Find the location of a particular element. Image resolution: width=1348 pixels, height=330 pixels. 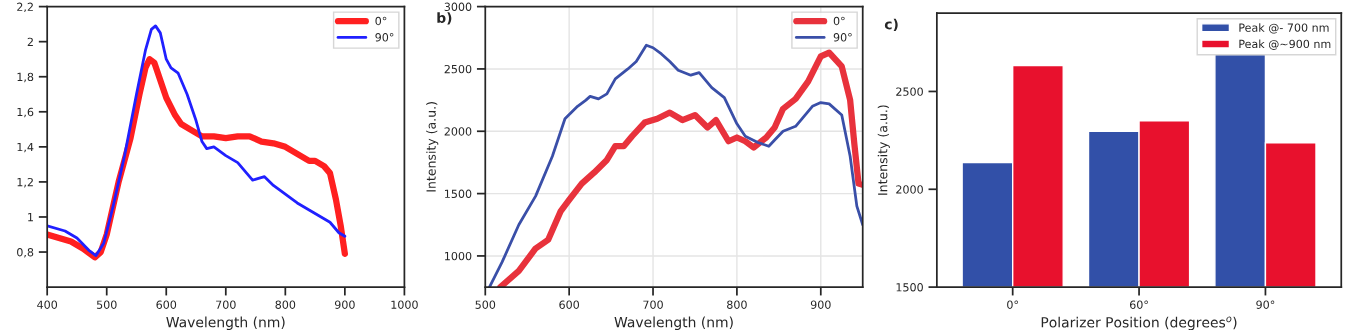

y-tick-label: 3000 is located at coordinates (458, 6).